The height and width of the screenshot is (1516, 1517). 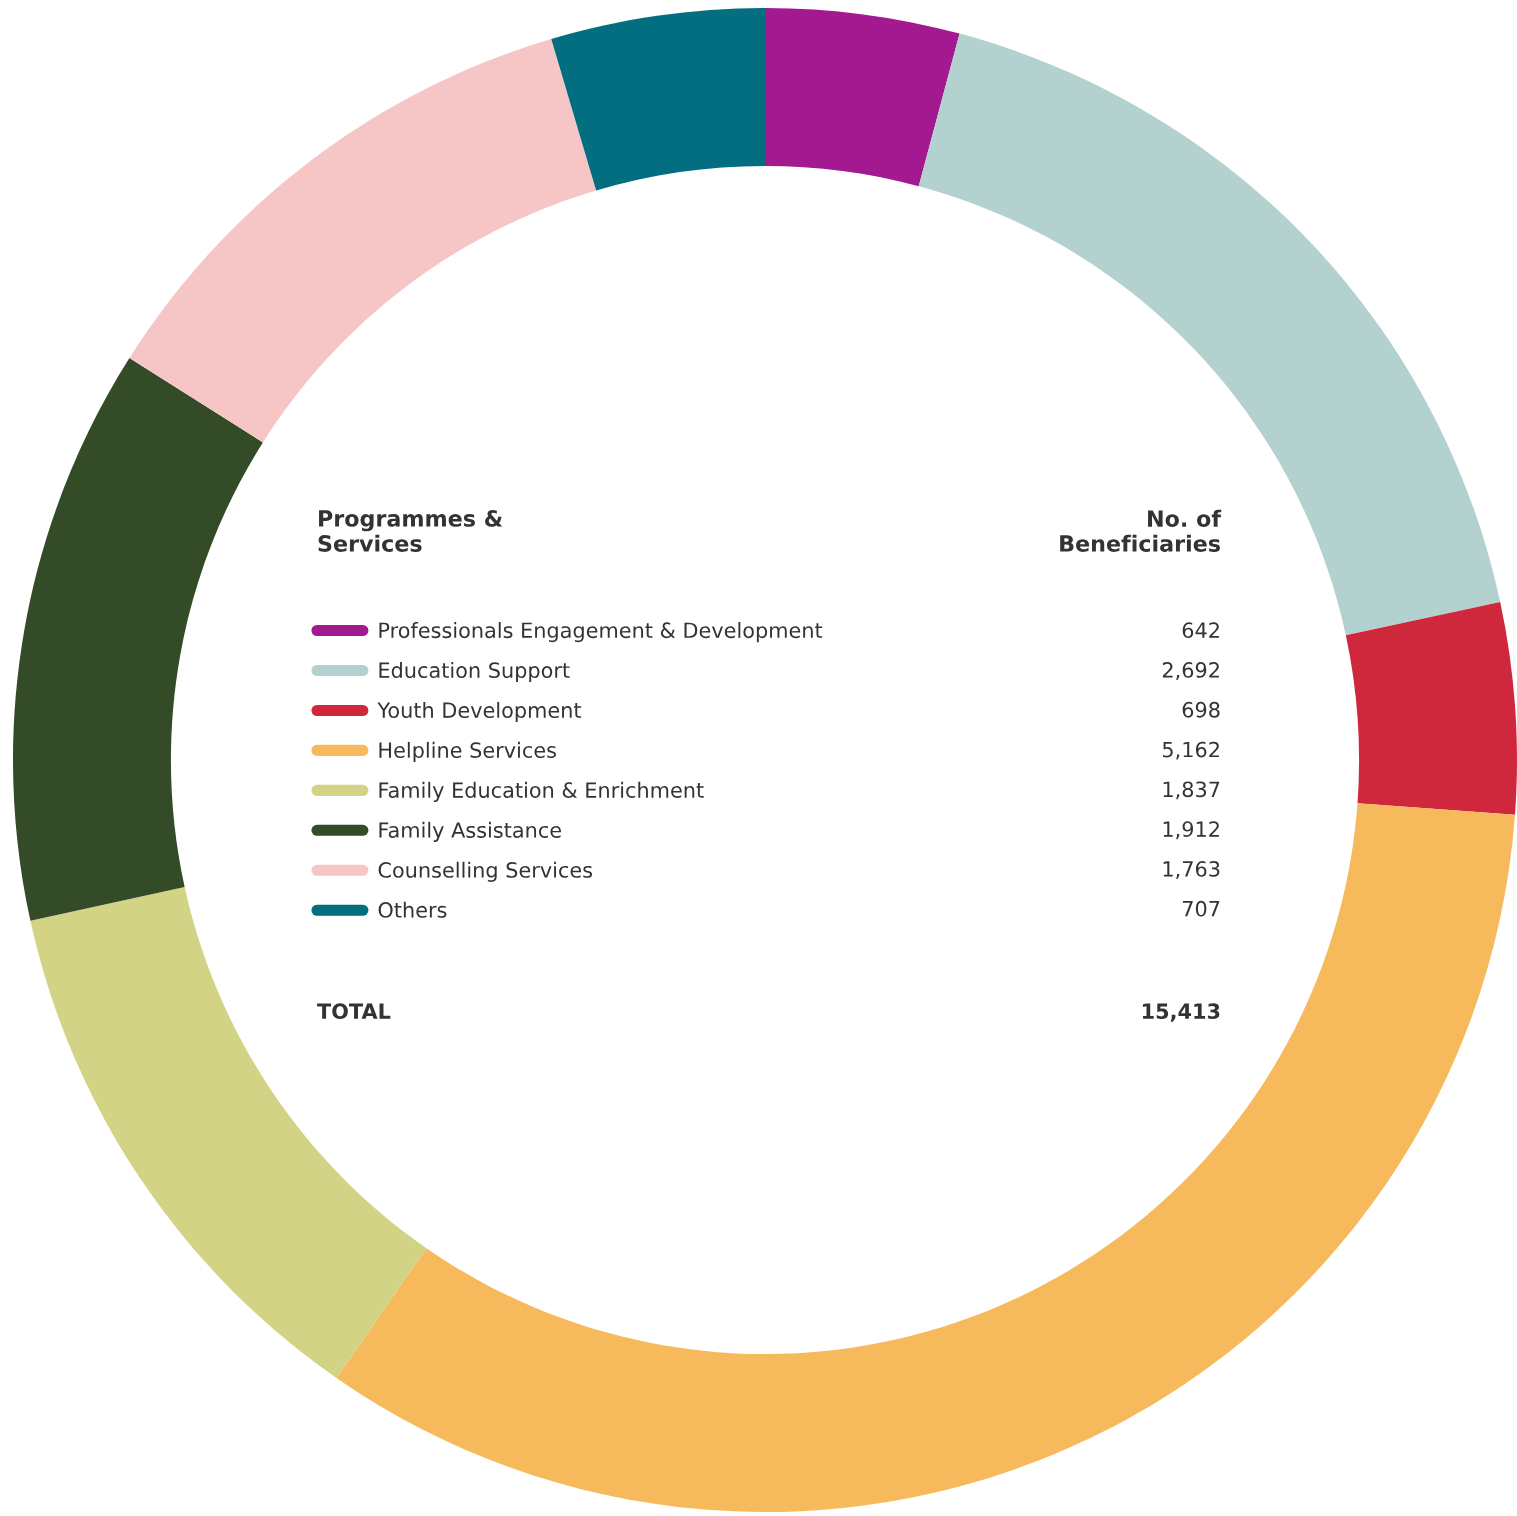 I want to click on legend-label: Family Assistance, so click(x=470, y=831).